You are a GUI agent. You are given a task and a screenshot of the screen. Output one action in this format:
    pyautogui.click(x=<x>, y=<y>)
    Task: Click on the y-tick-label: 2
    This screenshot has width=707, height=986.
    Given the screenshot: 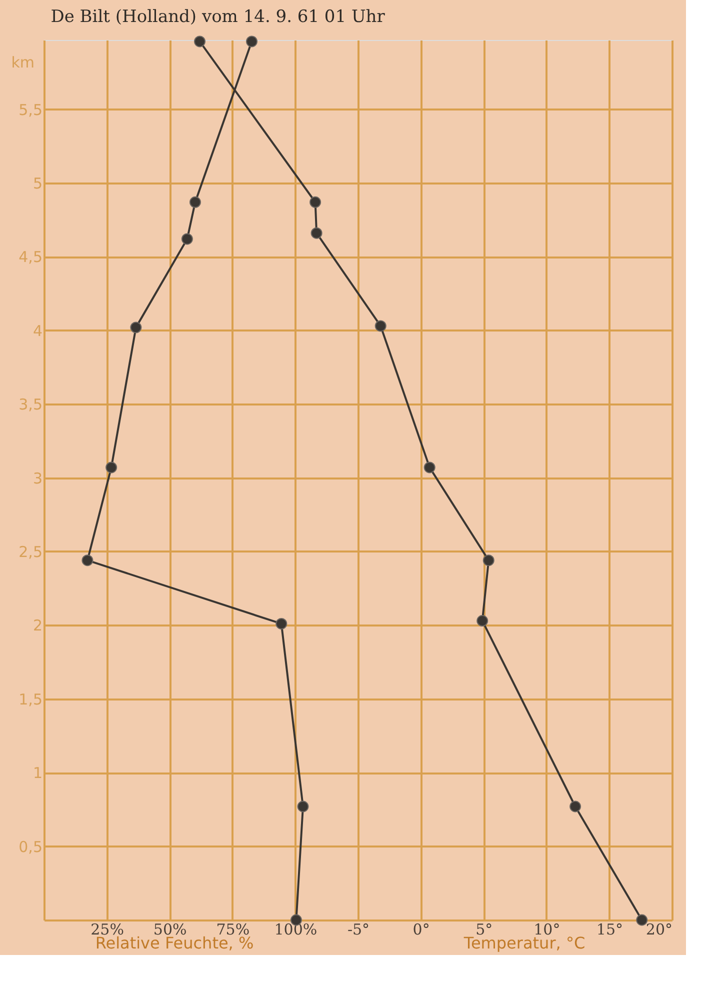 What is the action you would take?
    pyautogui.click(x=37, y=625)
    